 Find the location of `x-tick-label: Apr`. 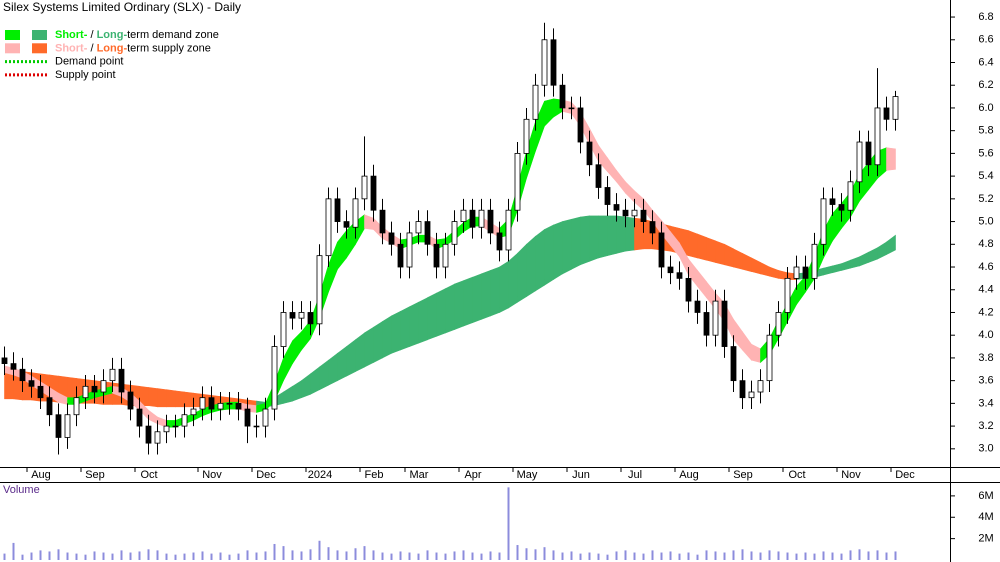

x-tick-label: Apr is located at coordinates (472, 475).